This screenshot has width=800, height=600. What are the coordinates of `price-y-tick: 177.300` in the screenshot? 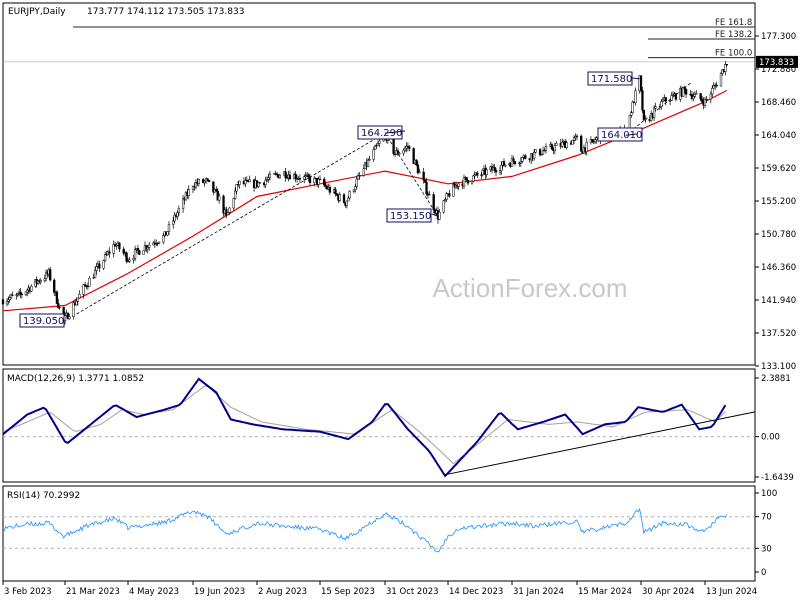 It's located at (778, 37).